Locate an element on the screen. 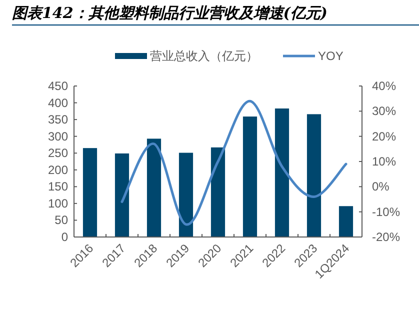 The height and width of the screenshot is (321, 419). y-tick-label: 400 is located at coordinates (58, 103).